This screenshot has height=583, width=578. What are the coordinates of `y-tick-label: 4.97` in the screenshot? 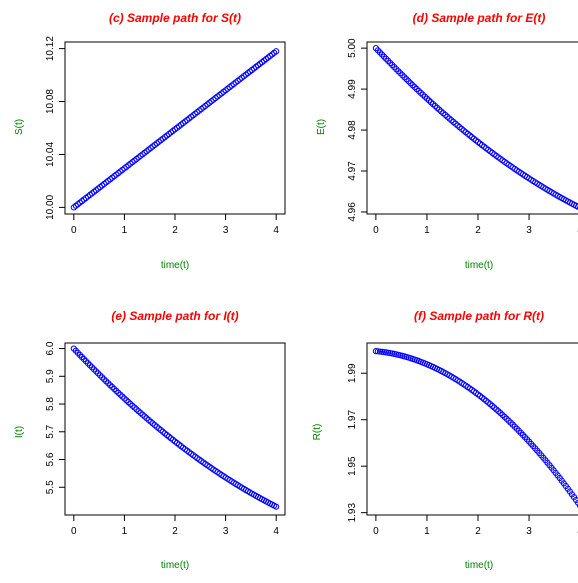 It's located at (352, 171).